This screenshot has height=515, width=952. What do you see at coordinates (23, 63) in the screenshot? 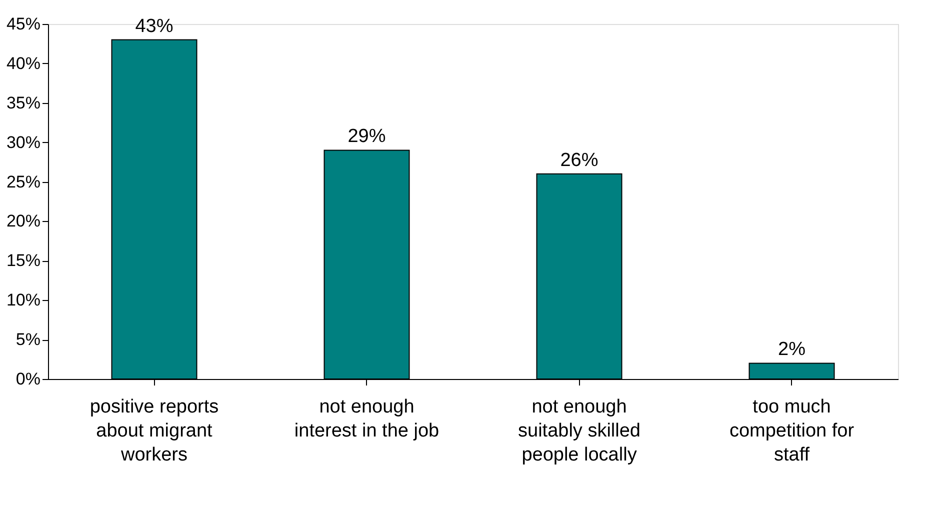
I see `y-tick-label: 40%` at bounding box center [23, 63].